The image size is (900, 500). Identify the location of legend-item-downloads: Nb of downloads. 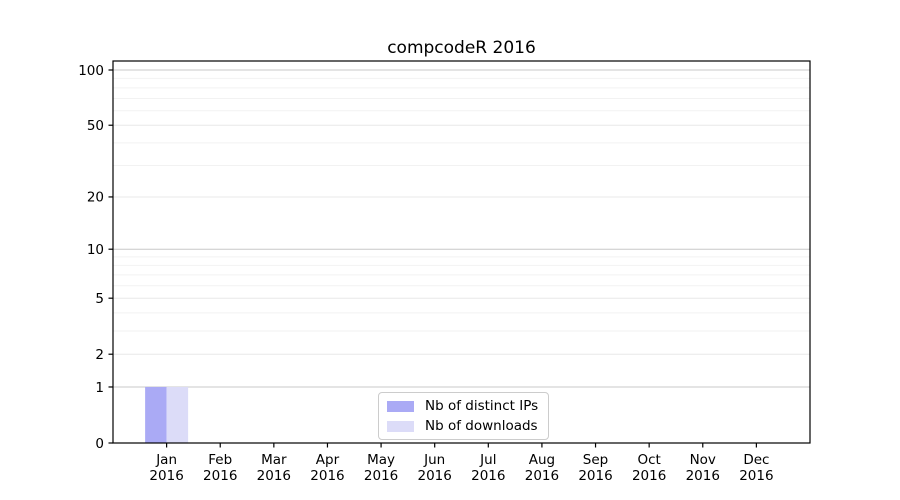
(462, 426).